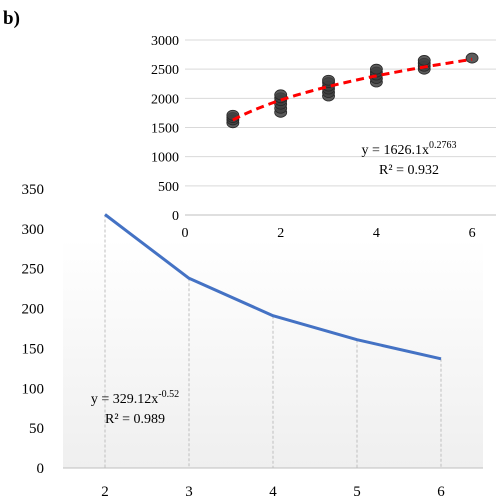 The height and width of the screenshot is (504, 499). Describe the element at coordinates (33, 349) in the screenshot. I see `bottom-y-tick-label: 150` at that location.